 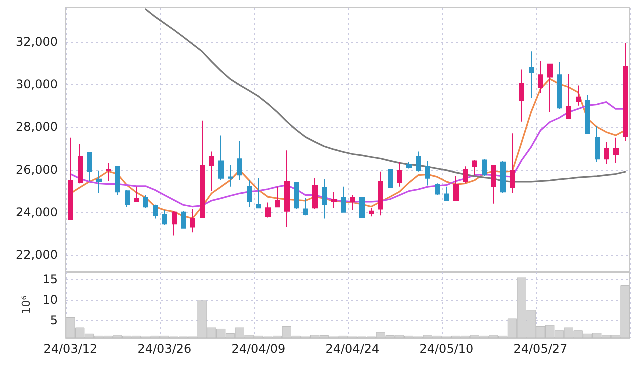 I want to click on y-tick-label: 28,000, so click(x=37, y=127).